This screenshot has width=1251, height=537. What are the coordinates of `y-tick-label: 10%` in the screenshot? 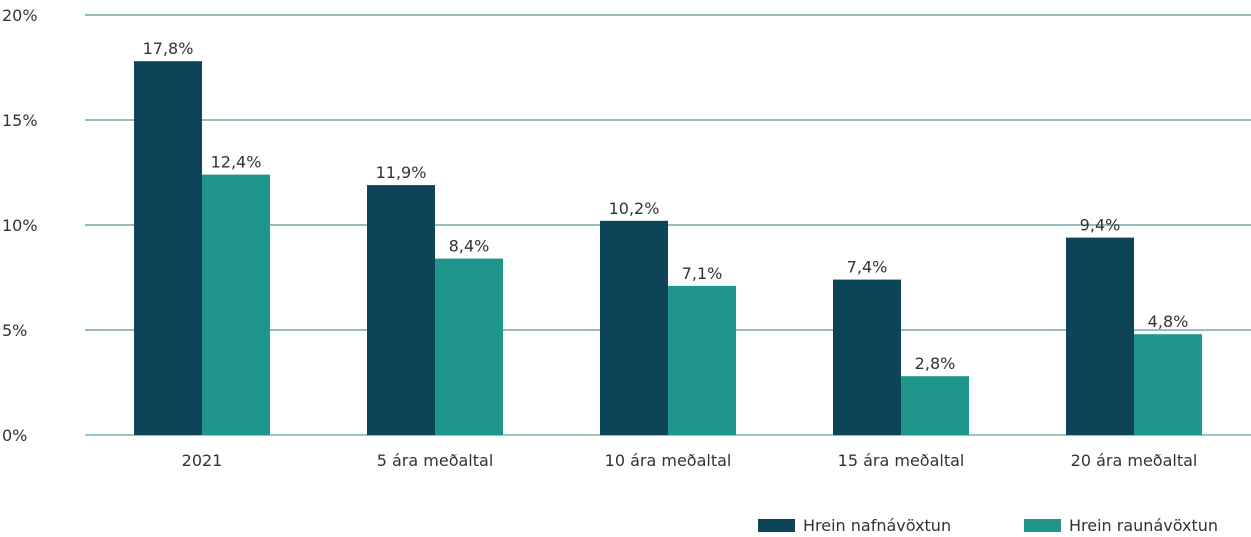 It's located at (20, 225).